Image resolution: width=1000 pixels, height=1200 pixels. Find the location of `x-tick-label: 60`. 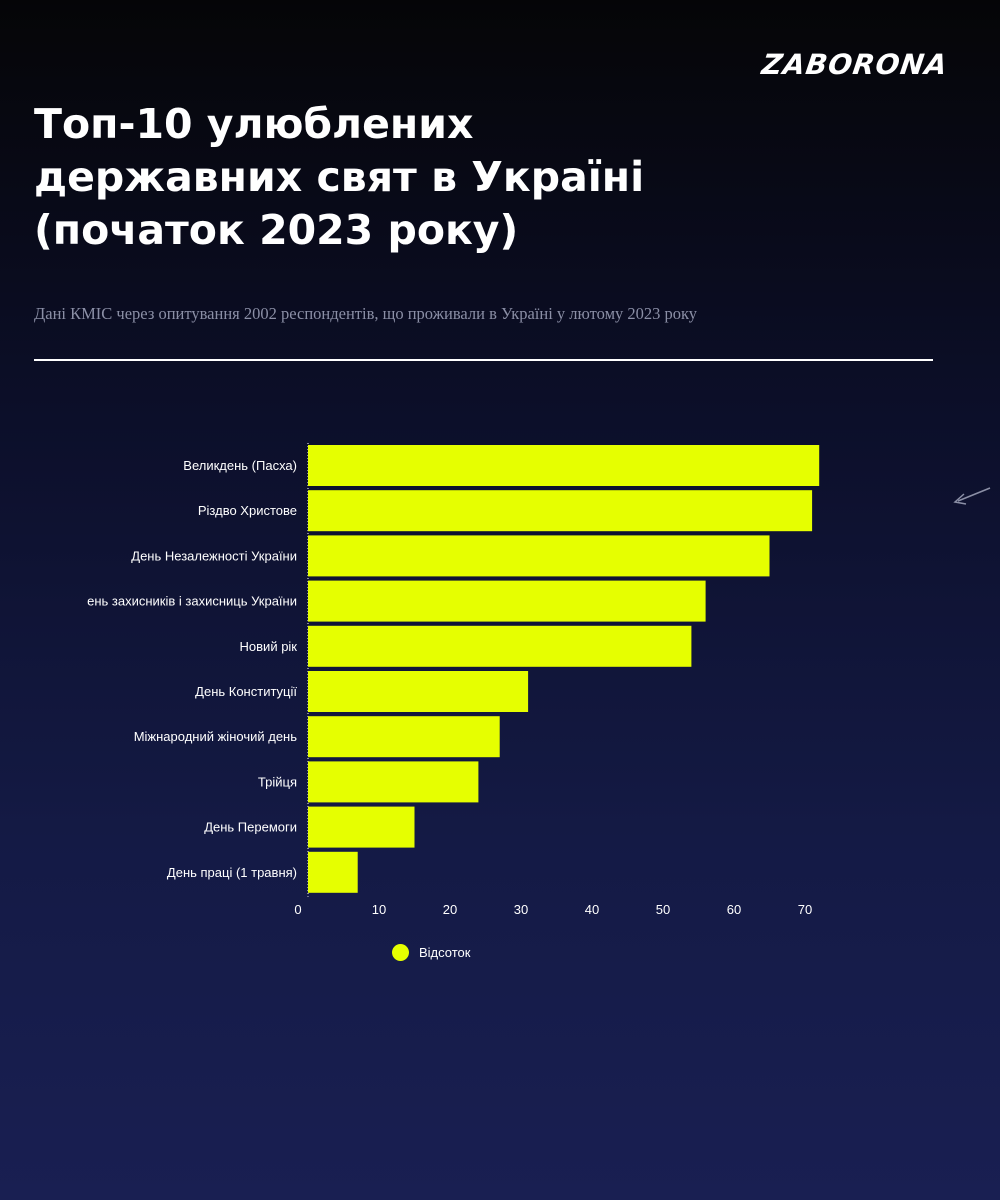

x-tick-label: 60 is located at coordinates (734, 909).